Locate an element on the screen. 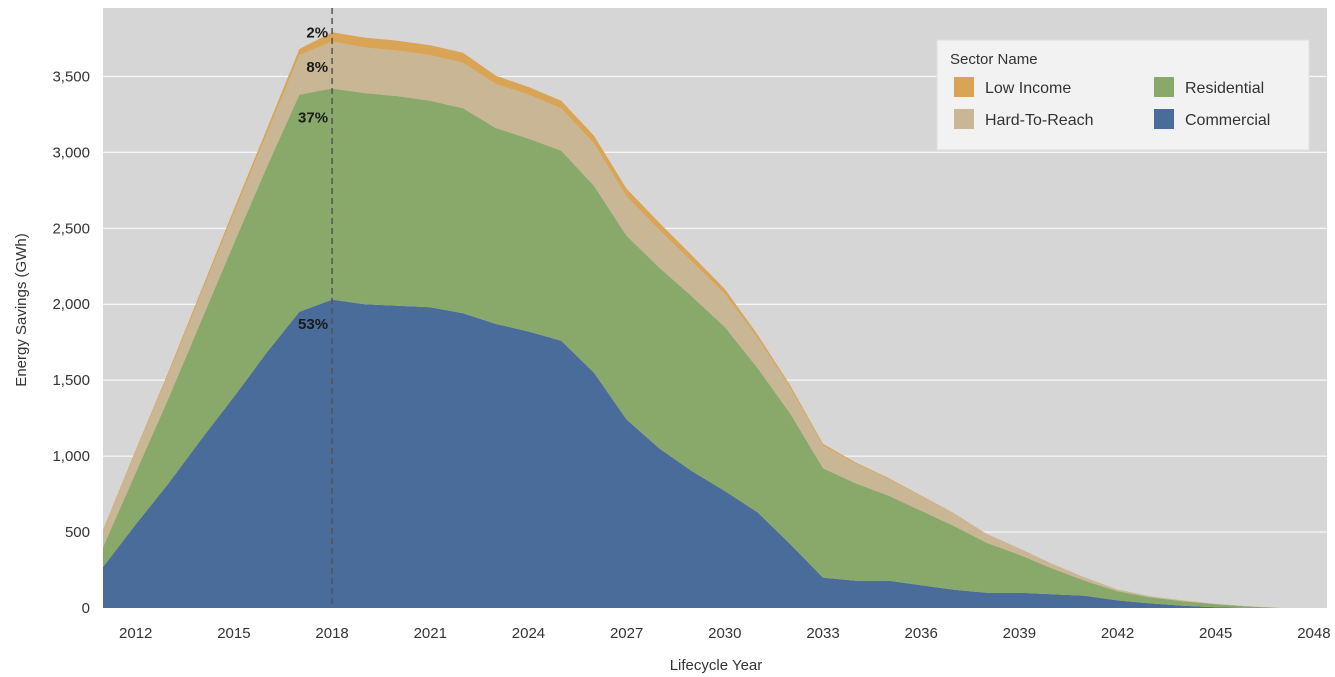 Image resolution: width=1335 pixels, height=677 pixels. x-tick-label: 2045 is located at coordinates (1215, 633).